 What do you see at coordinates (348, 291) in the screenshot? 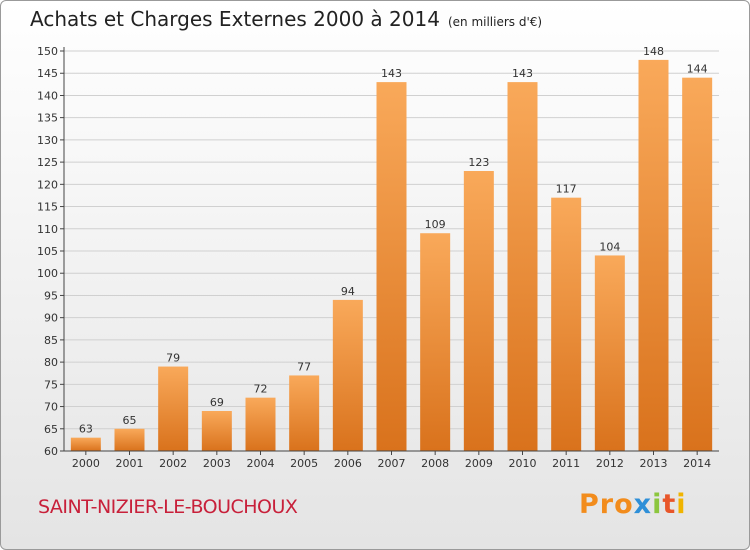
I see `bar-value-label: 94` at bounding box center [348, 291].